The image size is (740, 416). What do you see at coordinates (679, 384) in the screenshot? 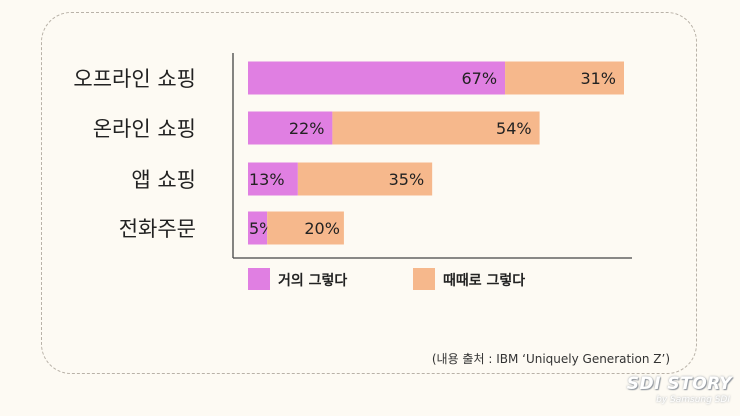
I see `watermark-title: SDI STORY` at bounding box center [679, 384].